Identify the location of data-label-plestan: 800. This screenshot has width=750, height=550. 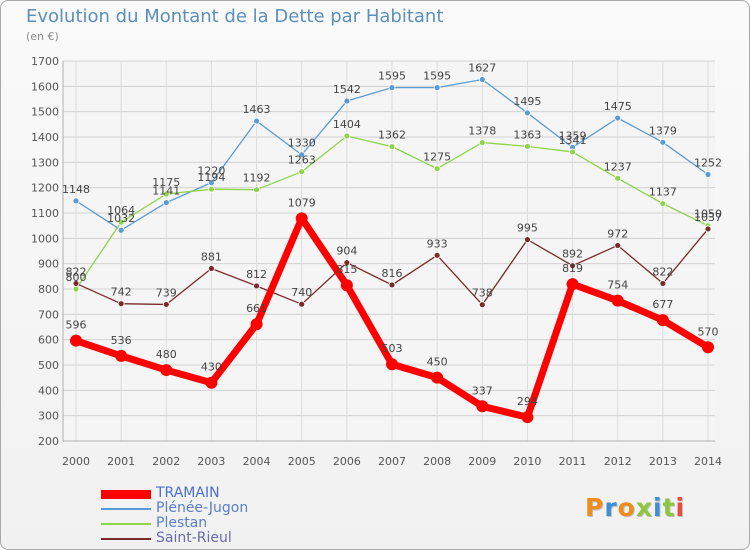
(76, 277).